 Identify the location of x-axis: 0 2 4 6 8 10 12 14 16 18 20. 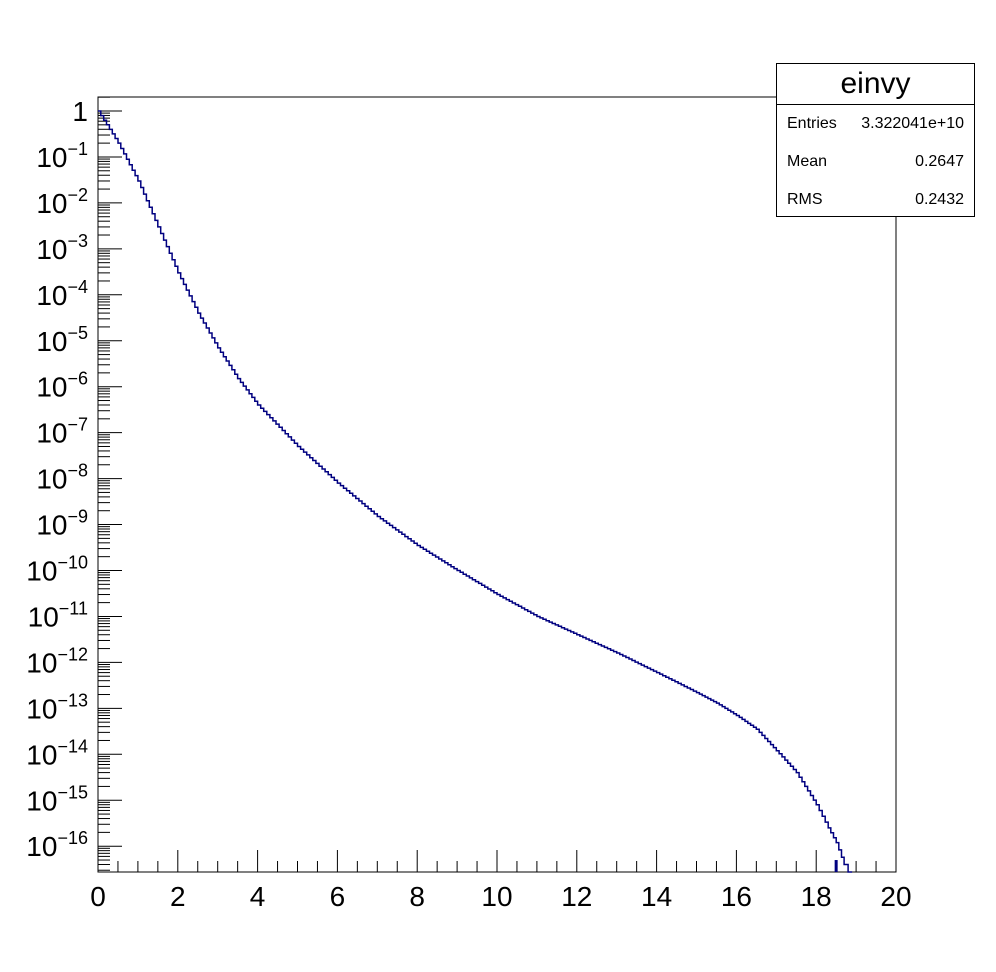
(501, 881).